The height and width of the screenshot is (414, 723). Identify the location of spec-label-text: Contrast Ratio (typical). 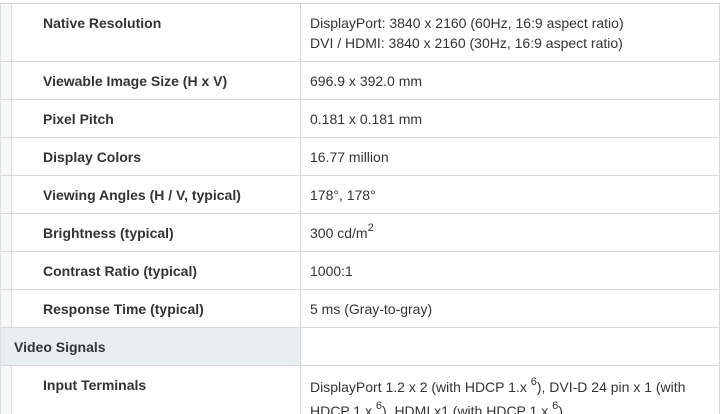
(120, 271).